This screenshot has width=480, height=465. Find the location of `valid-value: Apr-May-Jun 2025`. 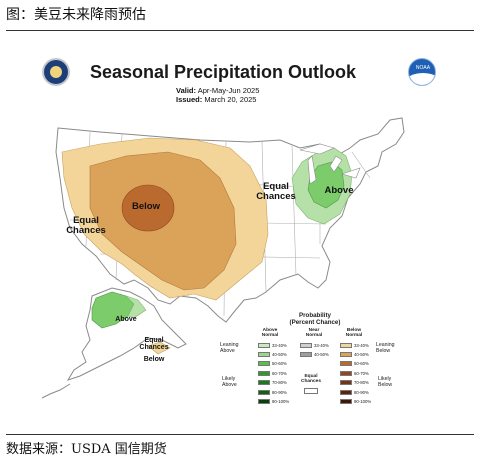

valid-value: Apr-May-Jun 2025 is located at coordinates (228, 90).